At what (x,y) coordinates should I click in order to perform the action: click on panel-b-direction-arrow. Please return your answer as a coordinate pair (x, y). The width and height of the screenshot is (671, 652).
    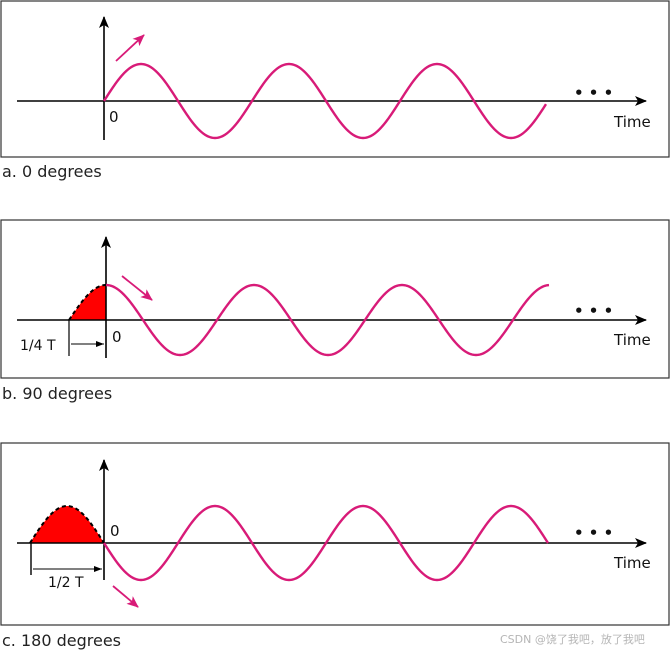
    Looking at the image, I should click on (137, 288).